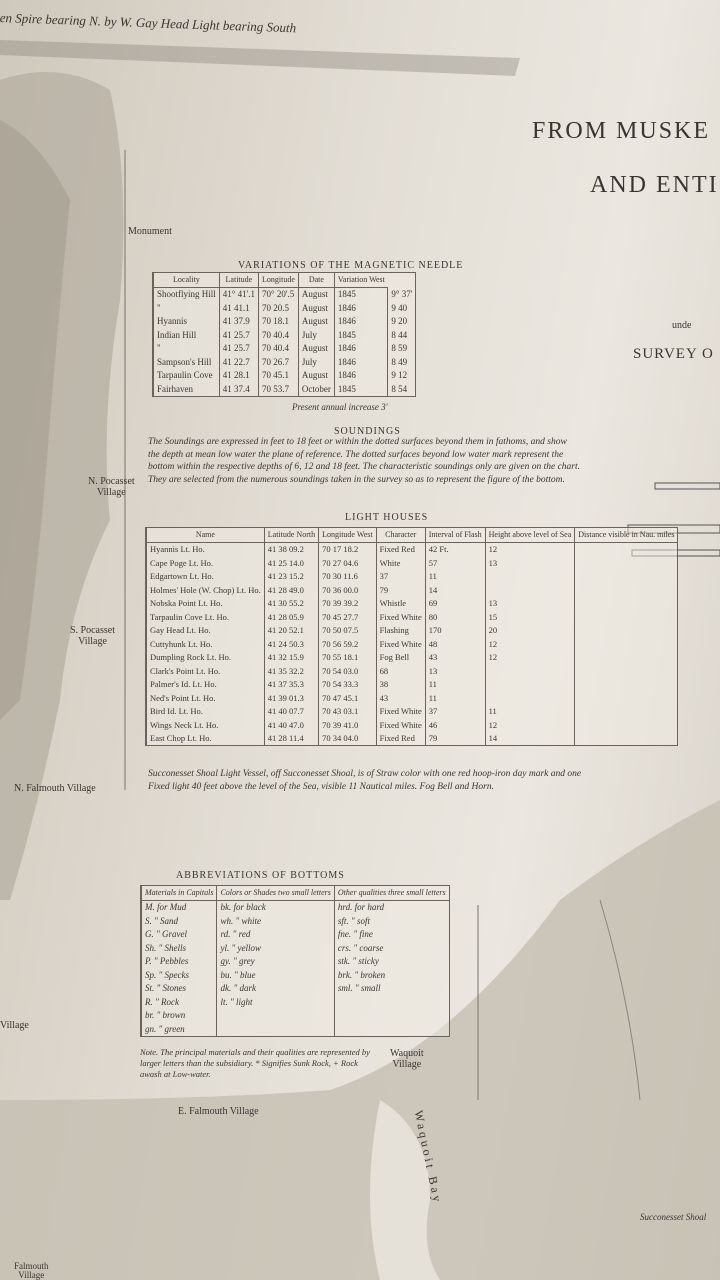 Image resolution: width=720 pixels, height=1280 pixels. What do you see at coordinates (178, 1029) in the screenshot?
I see `table-cell: gn. " green` at bounding box center [178, 1029].